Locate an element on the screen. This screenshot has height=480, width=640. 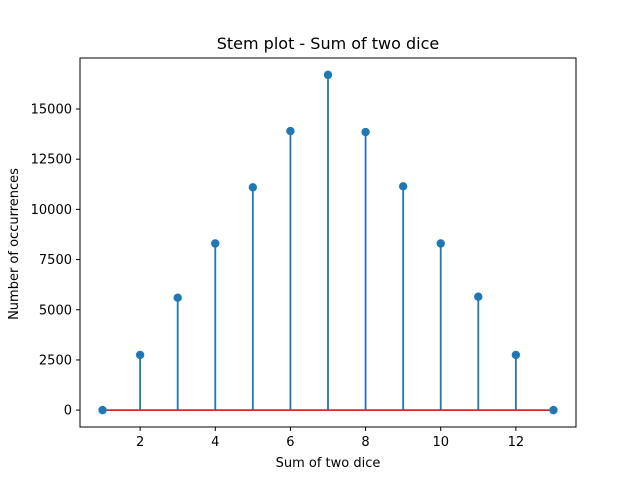
chart-title: Stem plot - Sum of two dice is located at coordinates (328, 43).